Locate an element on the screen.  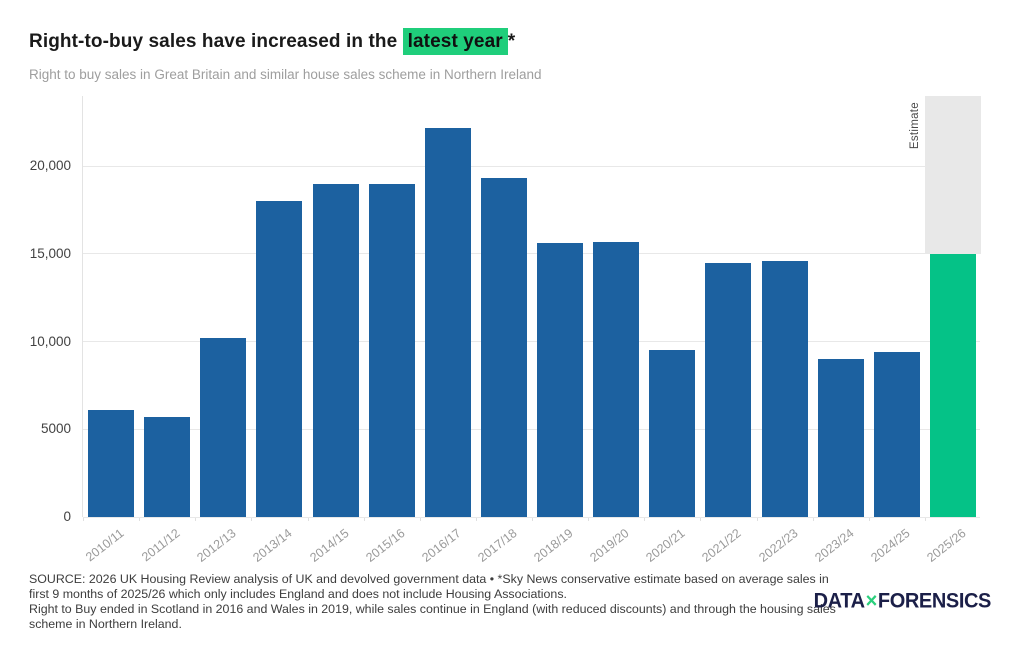
dataforensics-logo: DATA×FORENSICS is located at coordinates (902, 601).